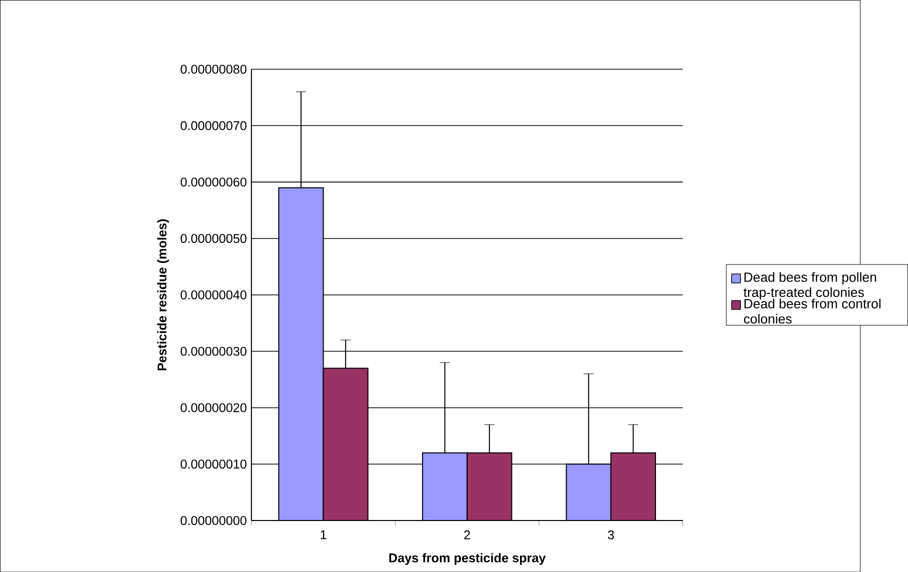  Describe the element at coordinates (611, 535) in the screenshot. I see `x-tick-label: 3` at that location.